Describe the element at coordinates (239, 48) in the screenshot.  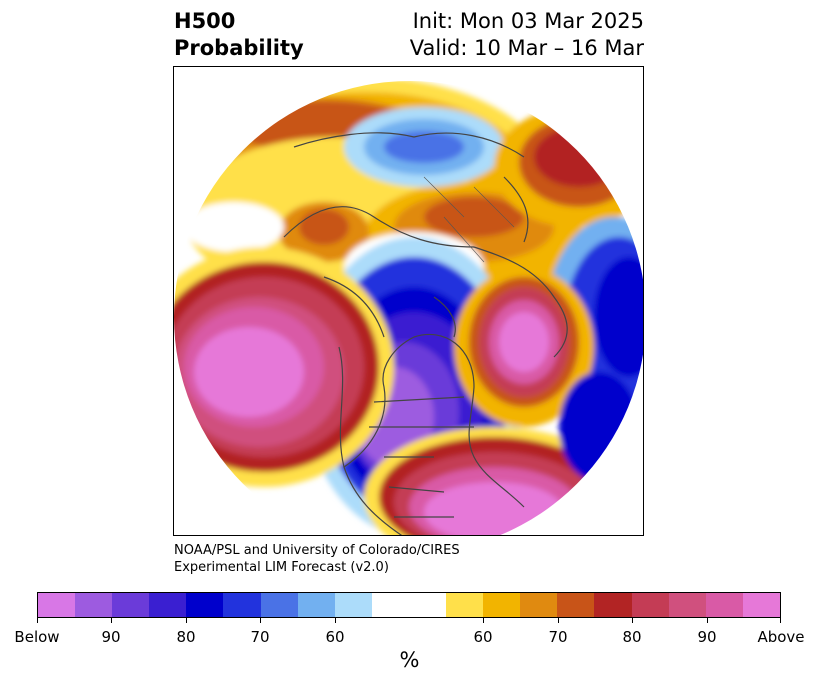
I see `title-line-2: Probability` at that location.